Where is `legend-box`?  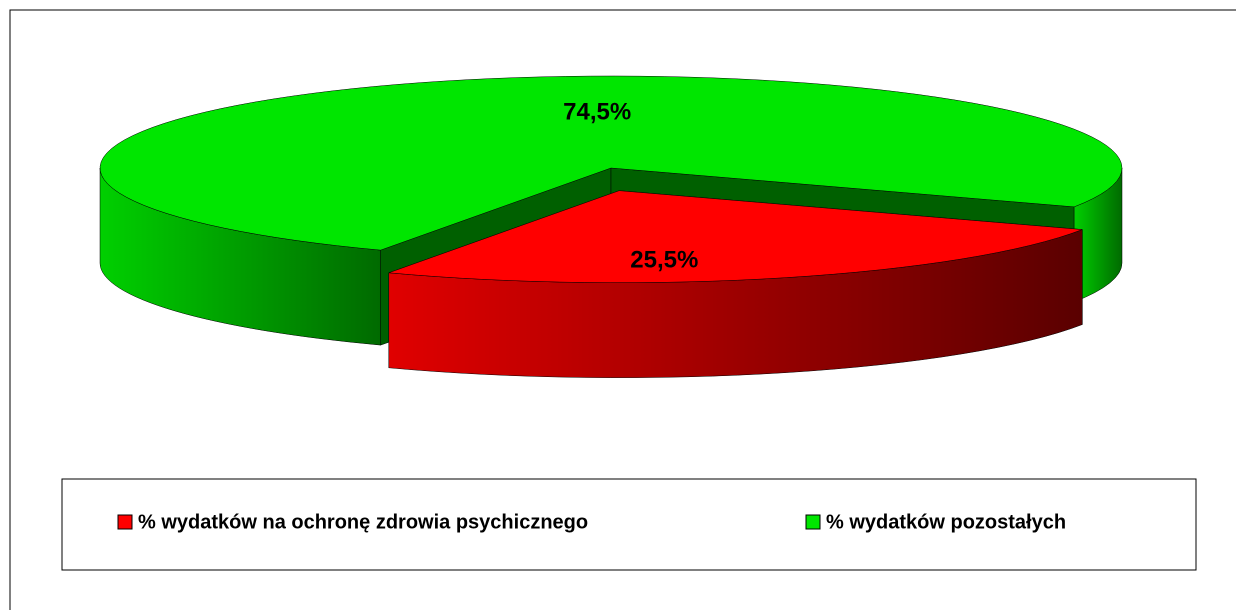
legend-box is located at coordinates (629, 524).